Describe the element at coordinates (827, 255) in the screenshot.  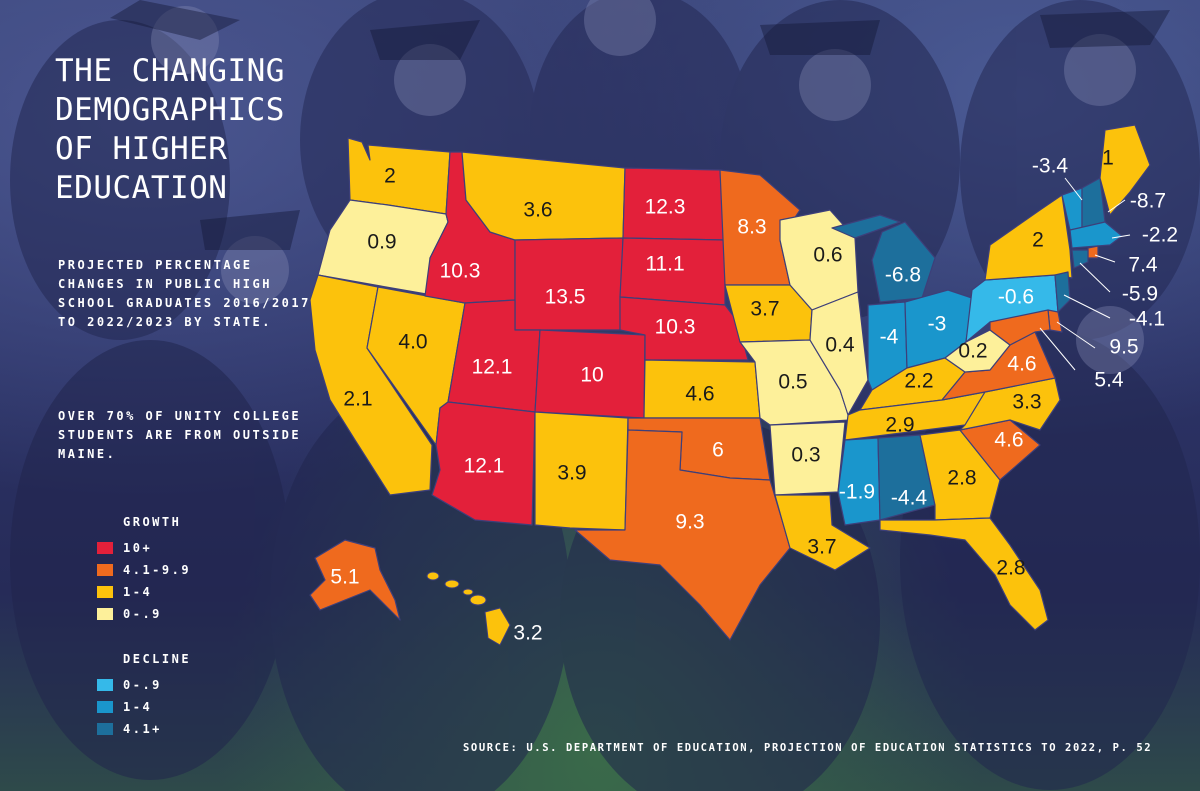
I see `state-value-wi: 0.6` at that location.